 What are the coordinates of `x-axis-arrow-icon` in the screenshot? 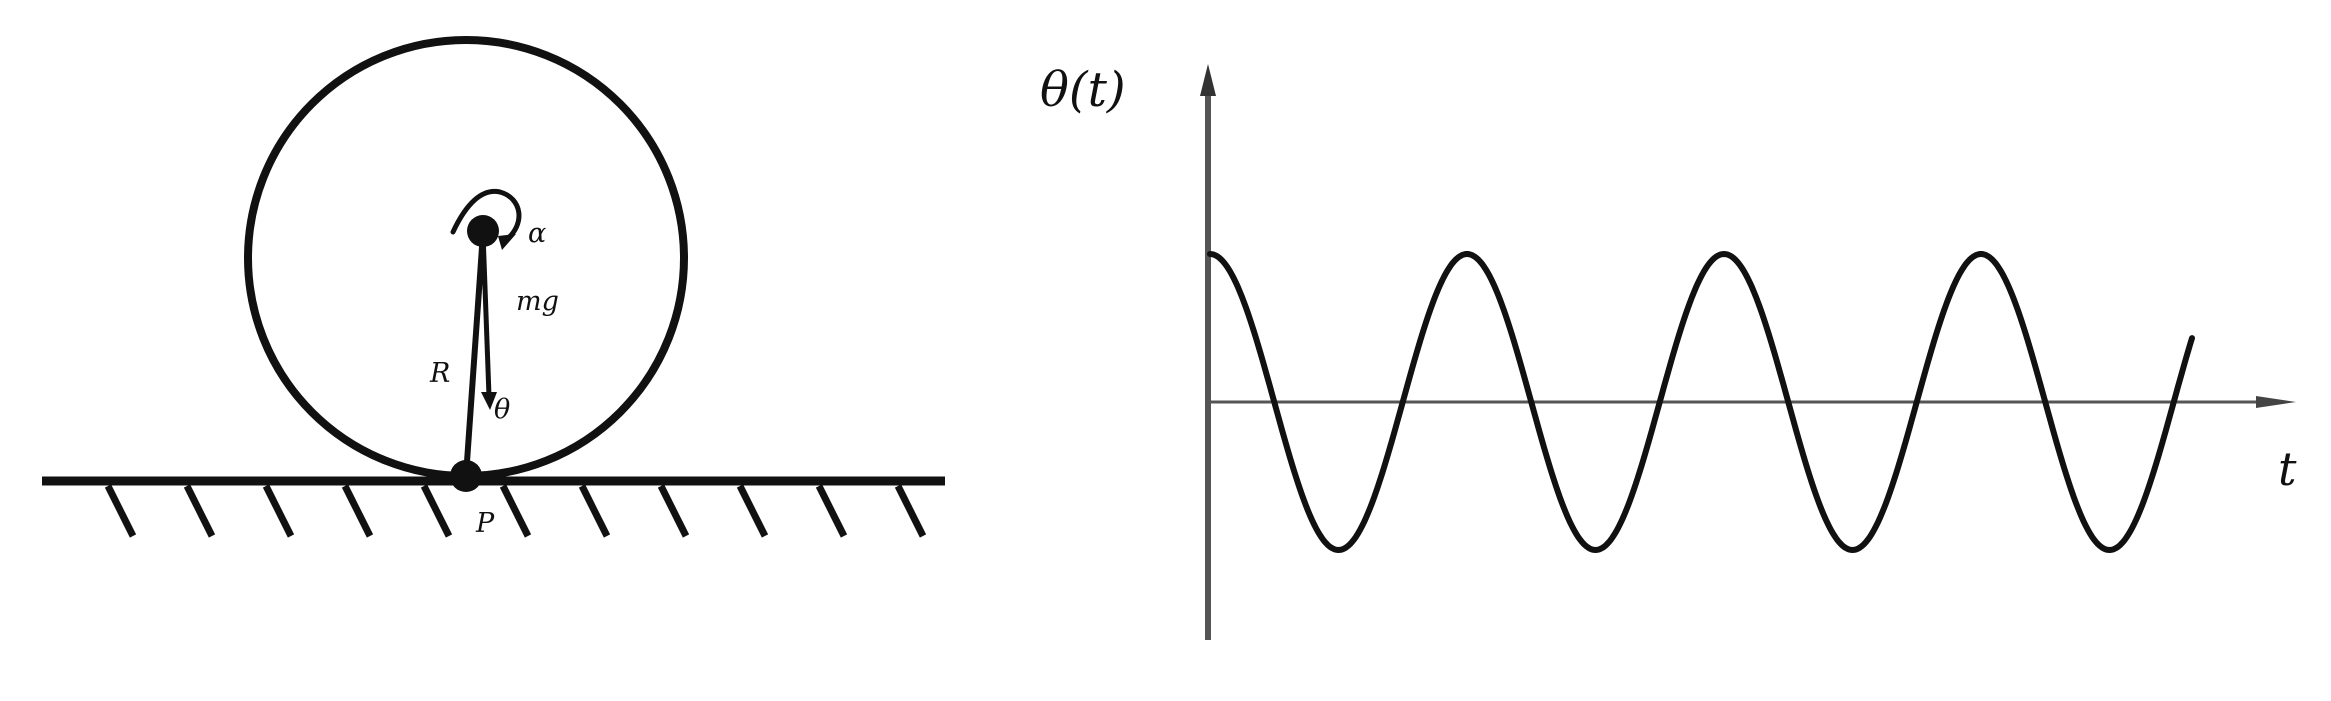 It's located at (2276, 402).